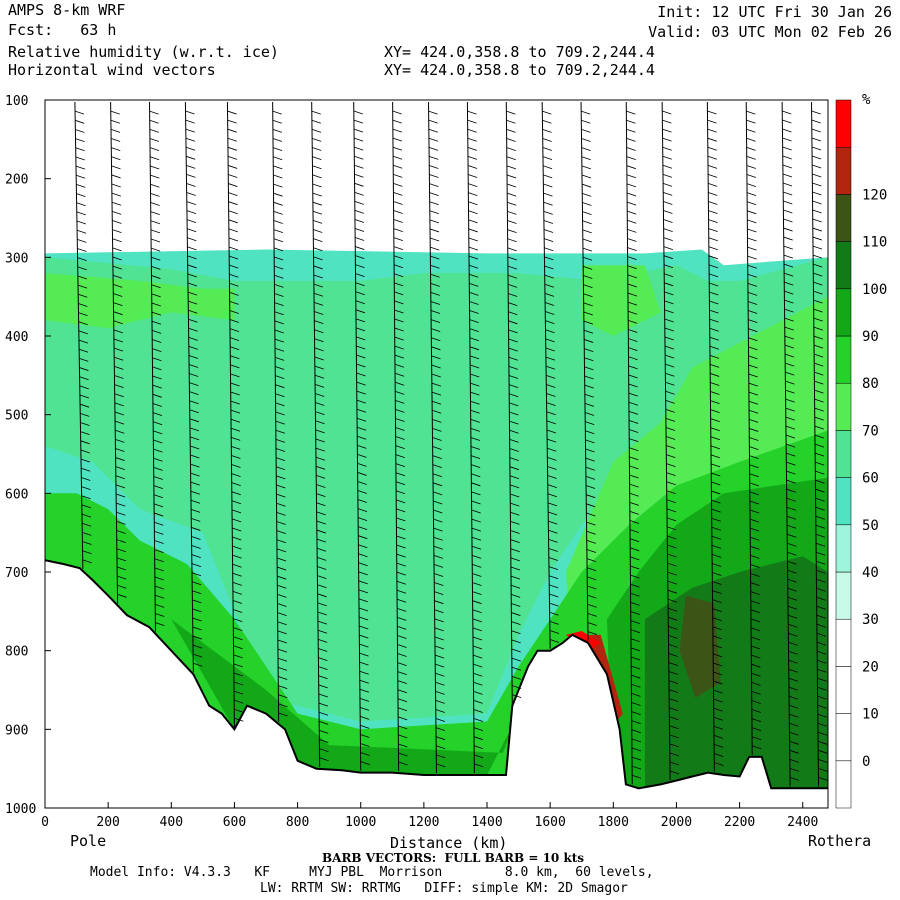 The height and width of the screenshot is (900, 900). I want to click on colorbar-swatch, so click(843, 406).